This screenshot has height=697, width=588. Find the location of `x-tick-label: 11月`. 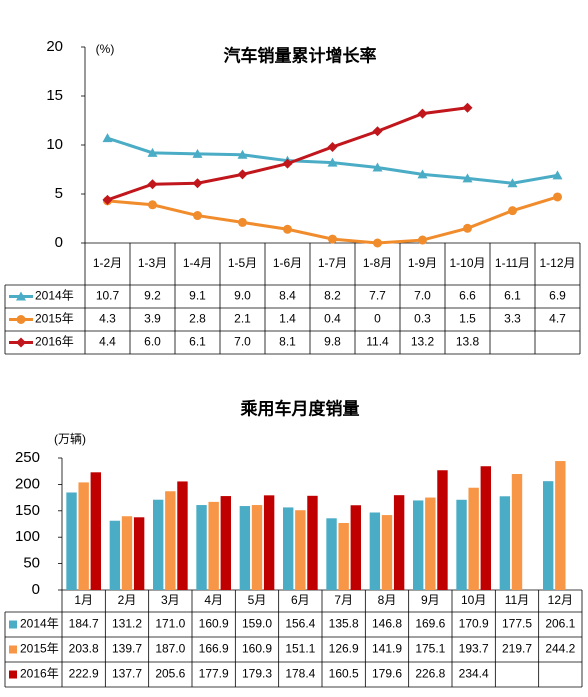

x-tick-label: 11月 is located at coordinates (517, 600).